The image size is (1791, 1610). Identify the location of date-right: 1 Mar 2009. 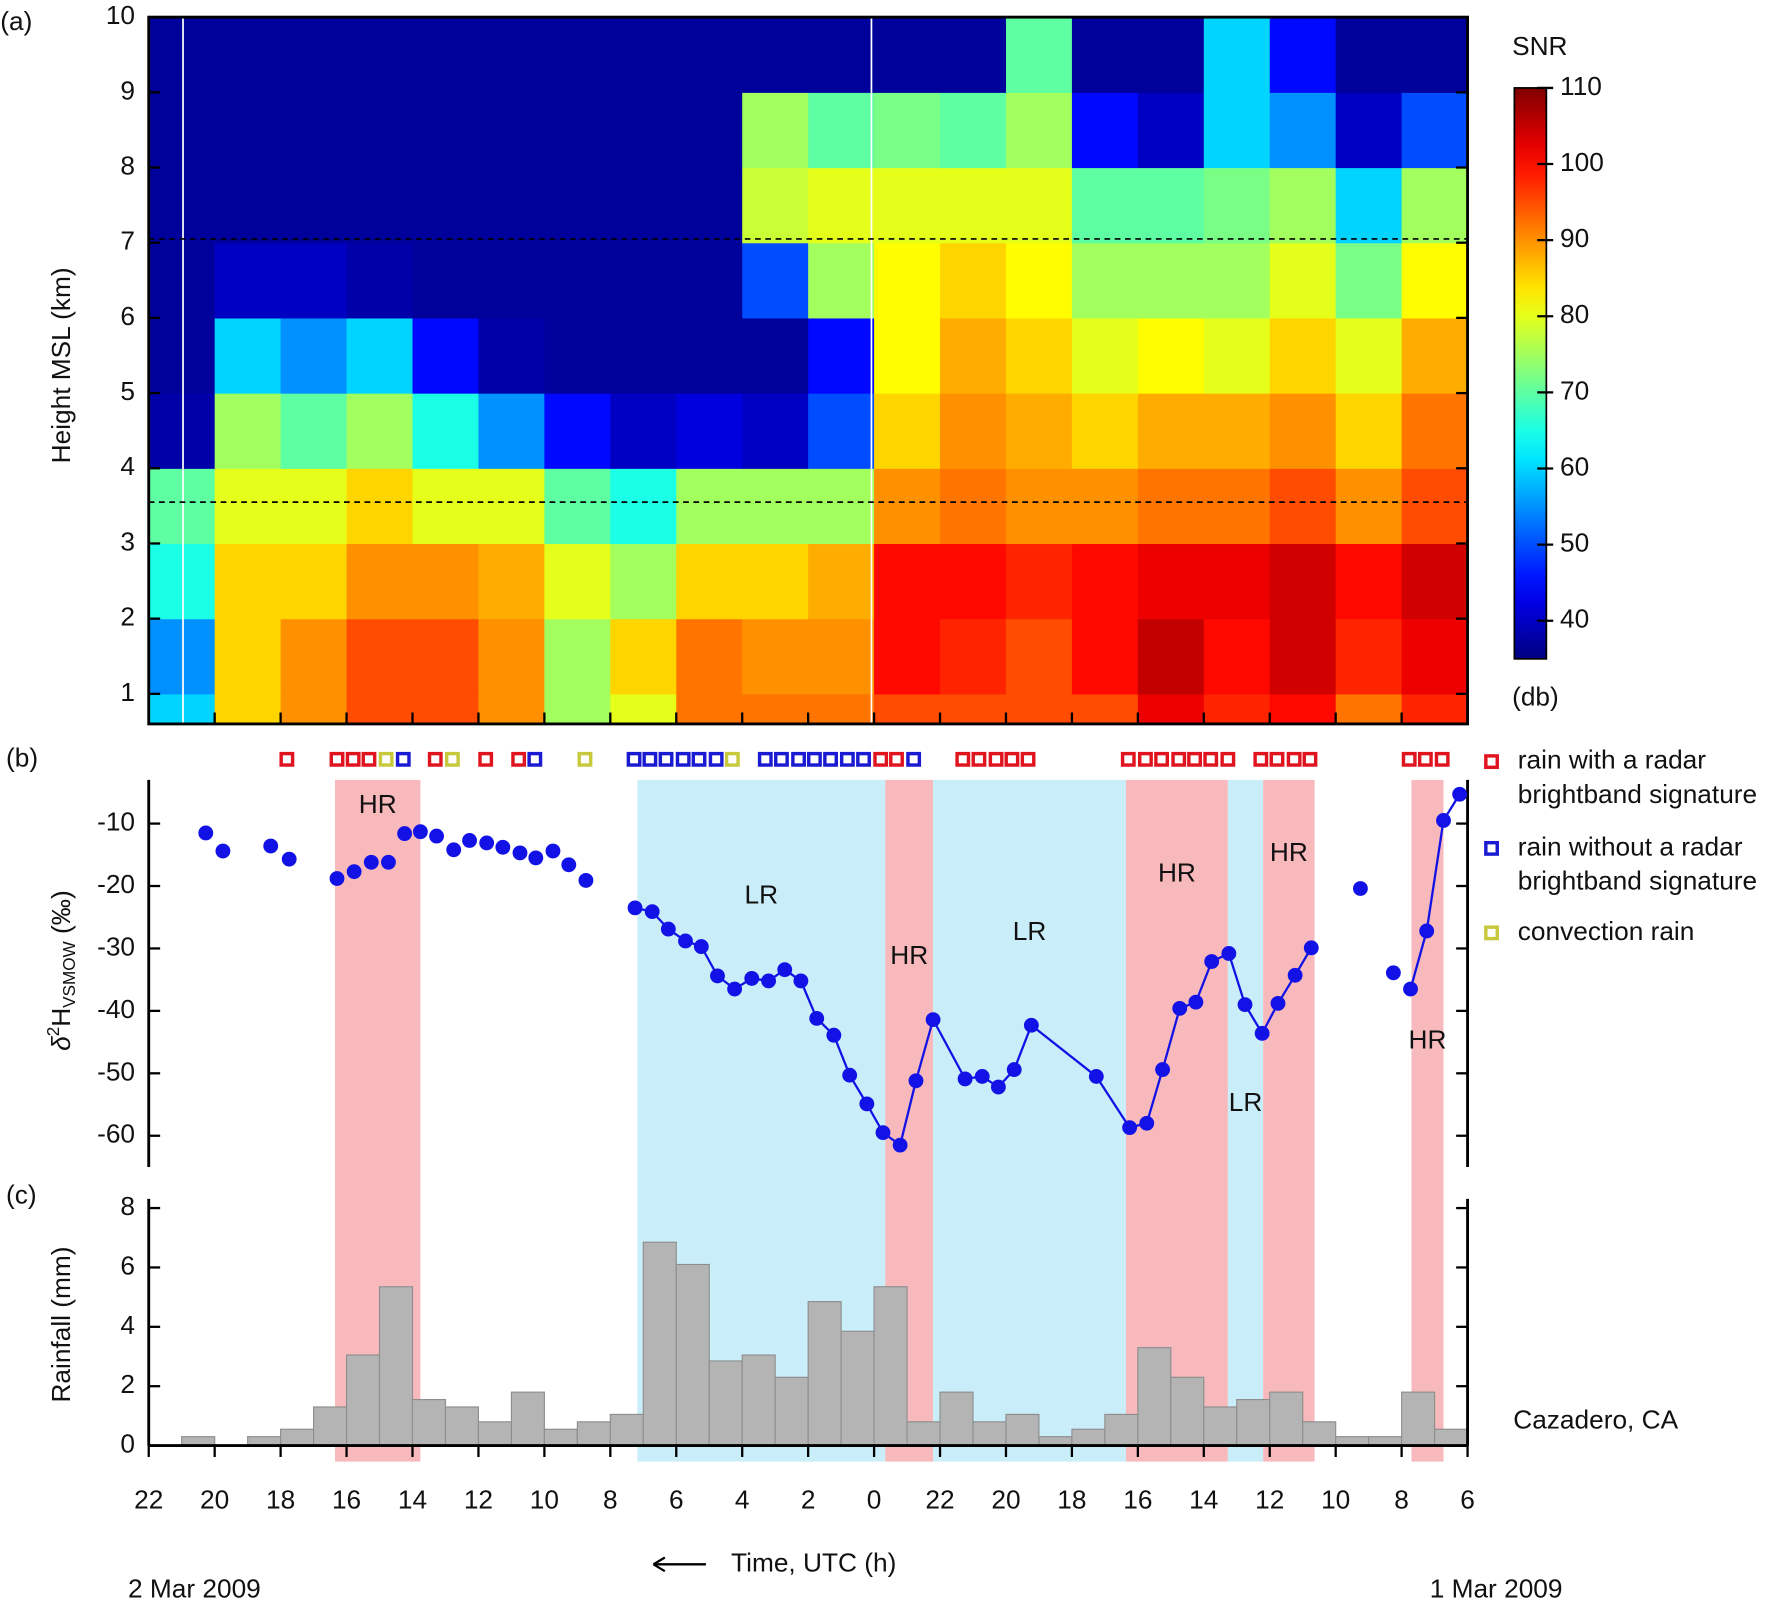
(1496, 1589).